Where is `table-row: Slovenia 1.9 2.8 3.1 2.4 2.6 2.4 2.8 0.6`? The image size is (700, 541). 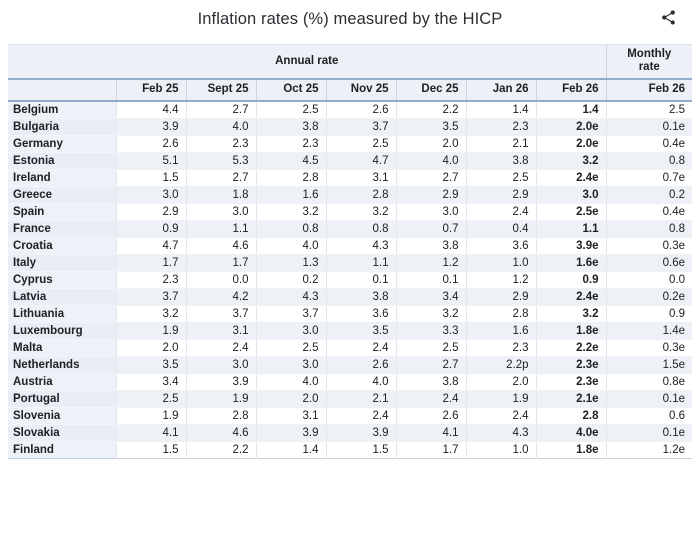 table-row: Slovenia 1.9 2.8 3.1 2.4 2.6 2.4 2.8 0.6 is located at coordinates (350, 416).